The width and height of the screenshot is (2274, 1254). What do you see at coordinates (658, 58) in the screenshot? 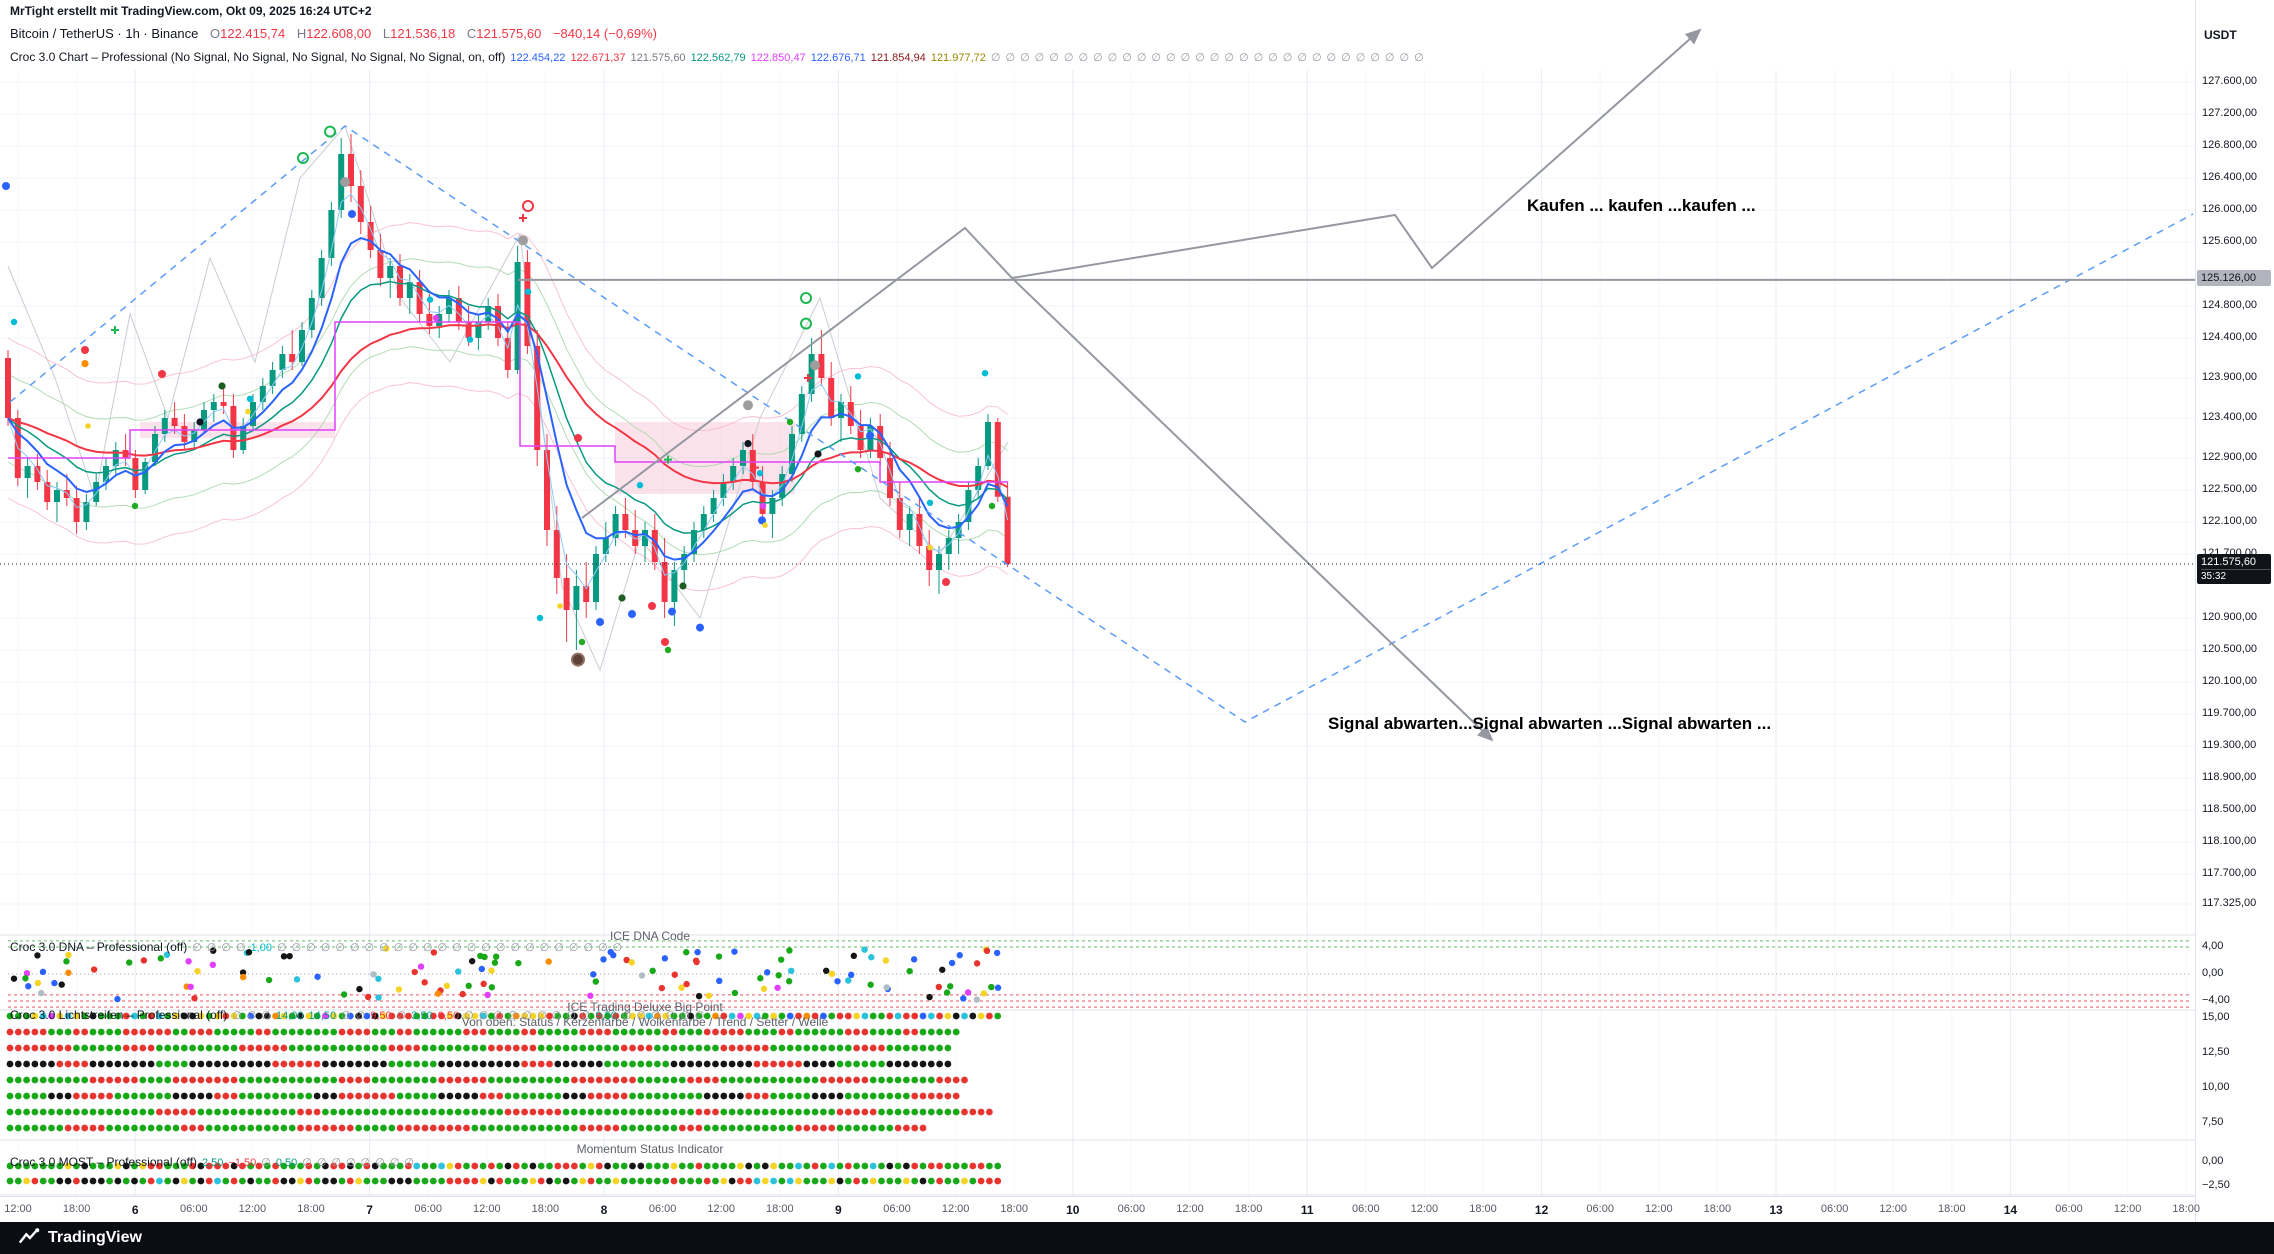
I see `legend-value: 121.575,60` at bounding box center [658, 58].